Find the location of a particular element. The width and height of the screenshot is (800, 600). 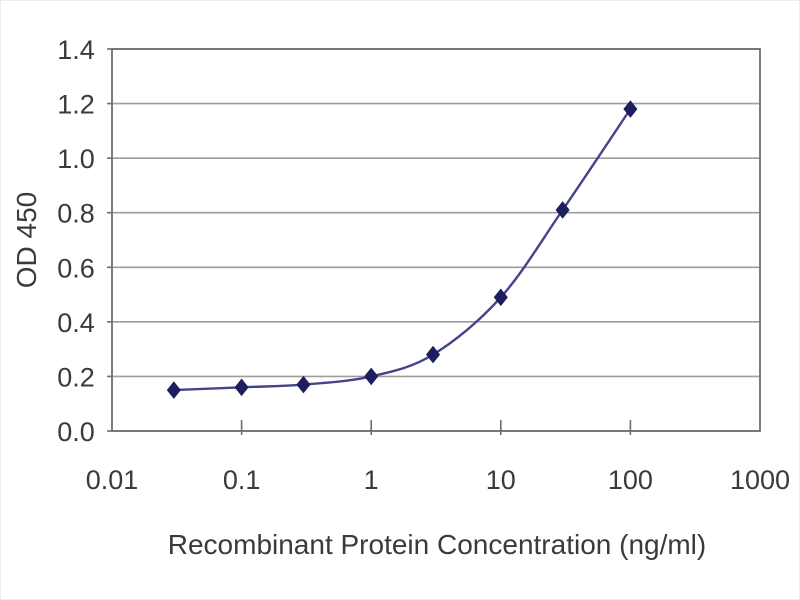

y-tick-label: 0.8 is located at coordinates (76, 214).